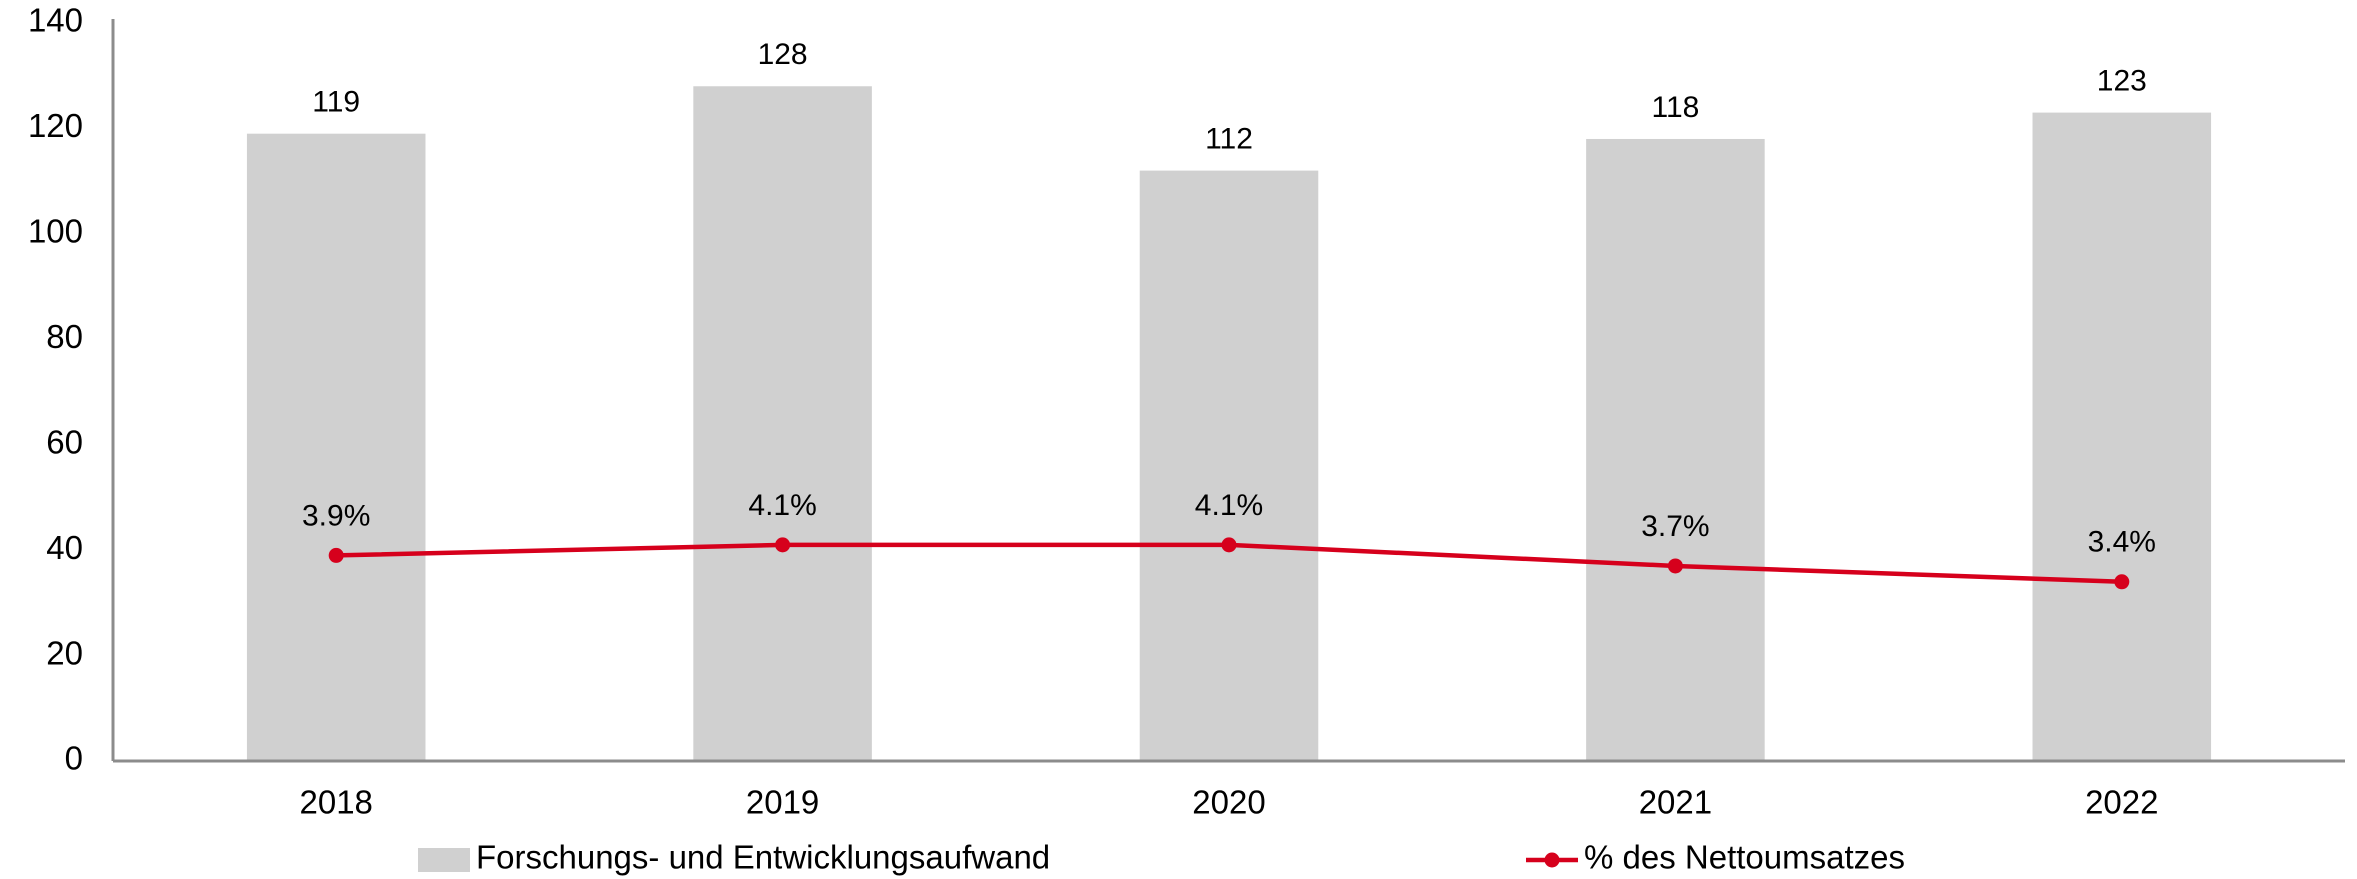 The image size is (2357, 879). What do you see at coordinates (2122, 542) in the screenshot?
I see `data-label: 3.4%` at bounding box center [2122, 542].